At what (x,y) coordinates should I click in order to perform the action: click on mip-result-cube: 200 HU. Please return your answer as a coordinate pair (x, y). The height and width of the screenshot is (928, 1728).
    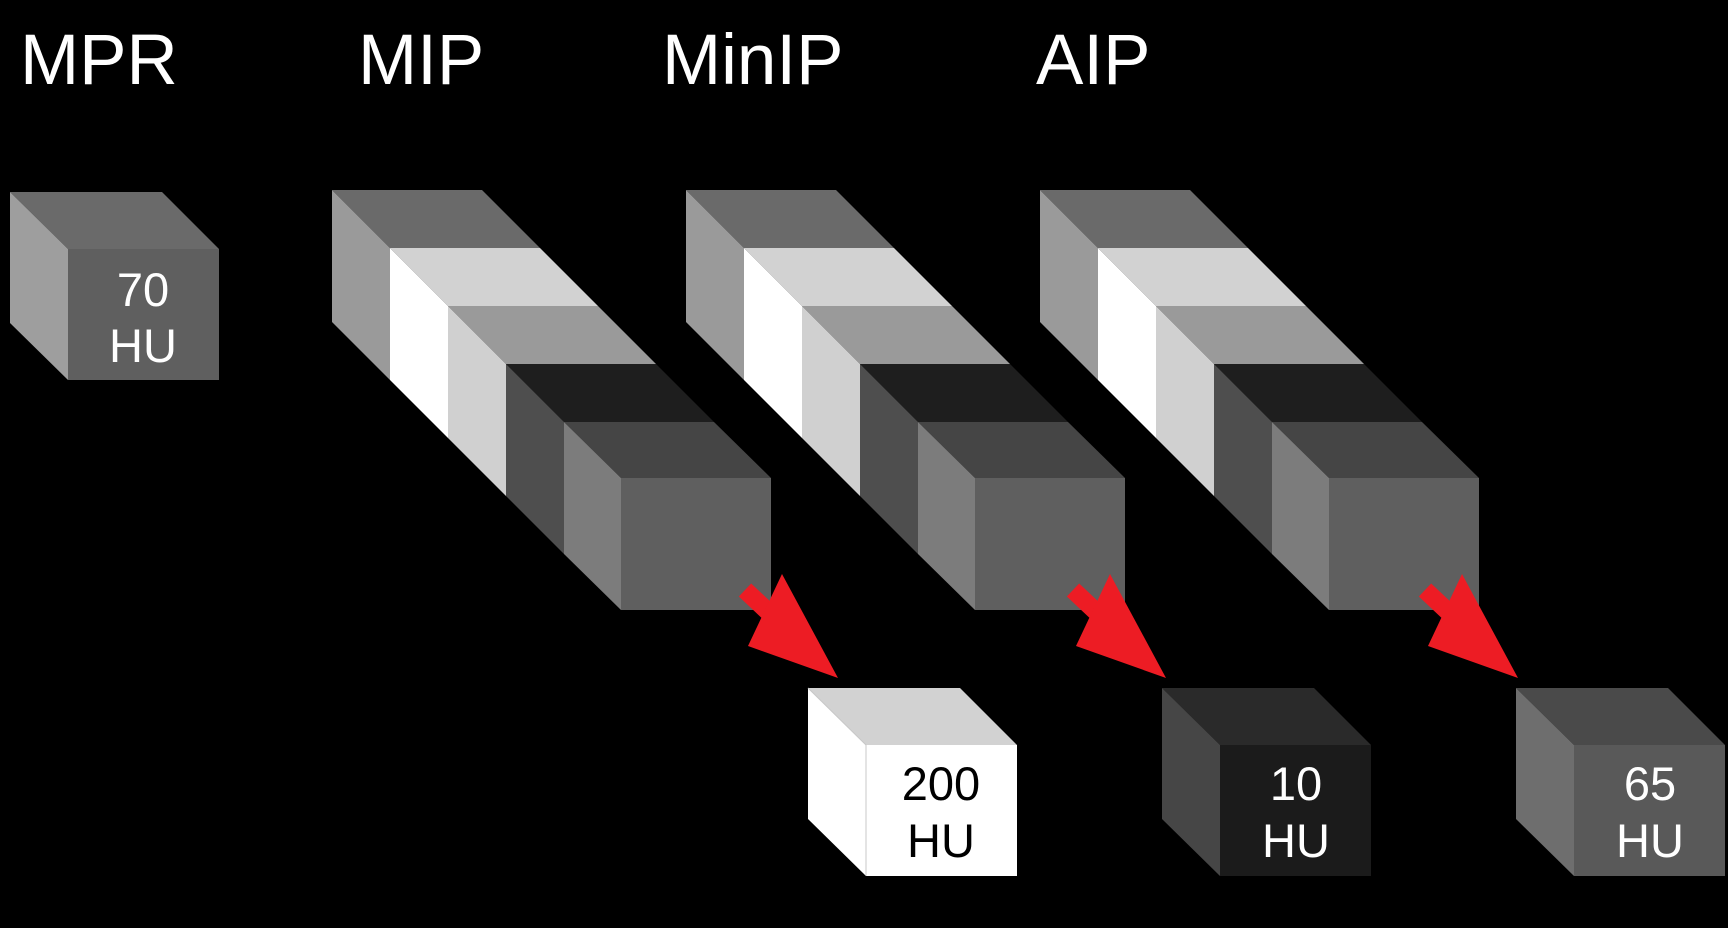
    Looking at the image, I should click on (912, 781).